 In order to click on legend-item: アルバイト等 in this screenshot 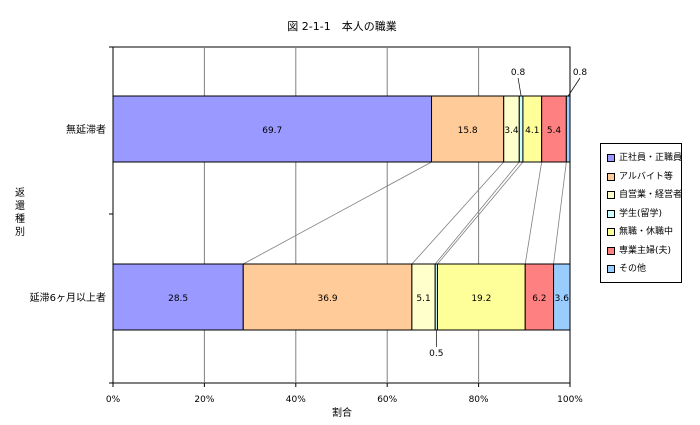, I will do `click(640, 177)`.